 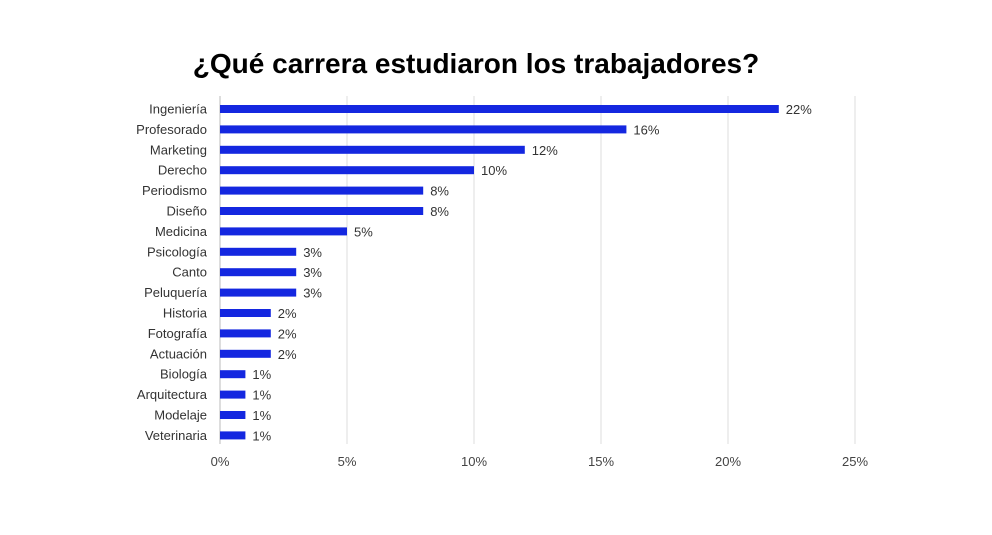 What do you see at coordinates (189, 272) in the screenshot?
I see `category-label: Canto` at bounding box center [189, 272].